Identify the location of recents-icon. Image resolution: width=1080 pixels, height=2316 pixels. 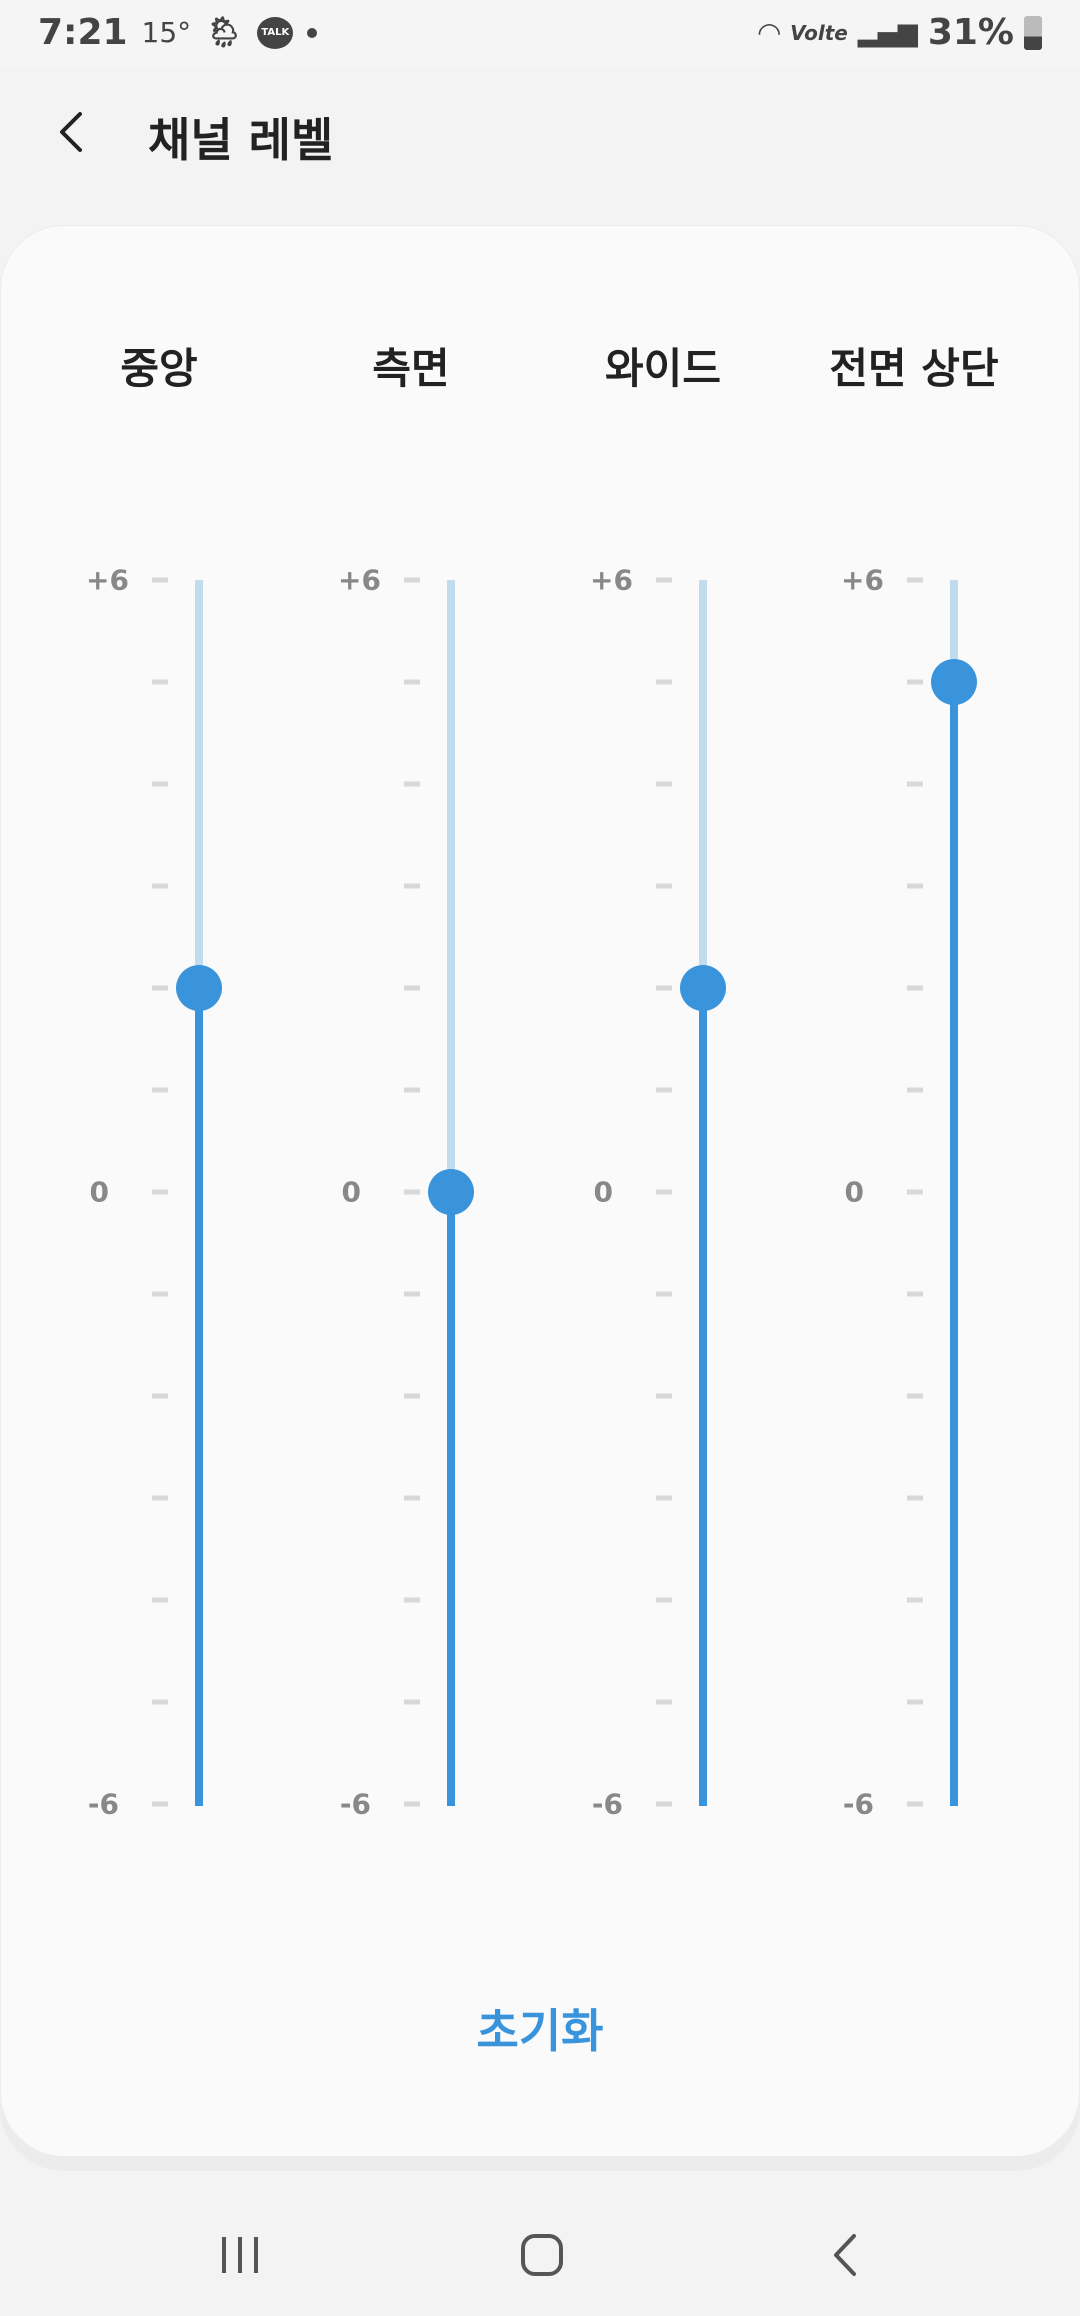
(240, 2255).